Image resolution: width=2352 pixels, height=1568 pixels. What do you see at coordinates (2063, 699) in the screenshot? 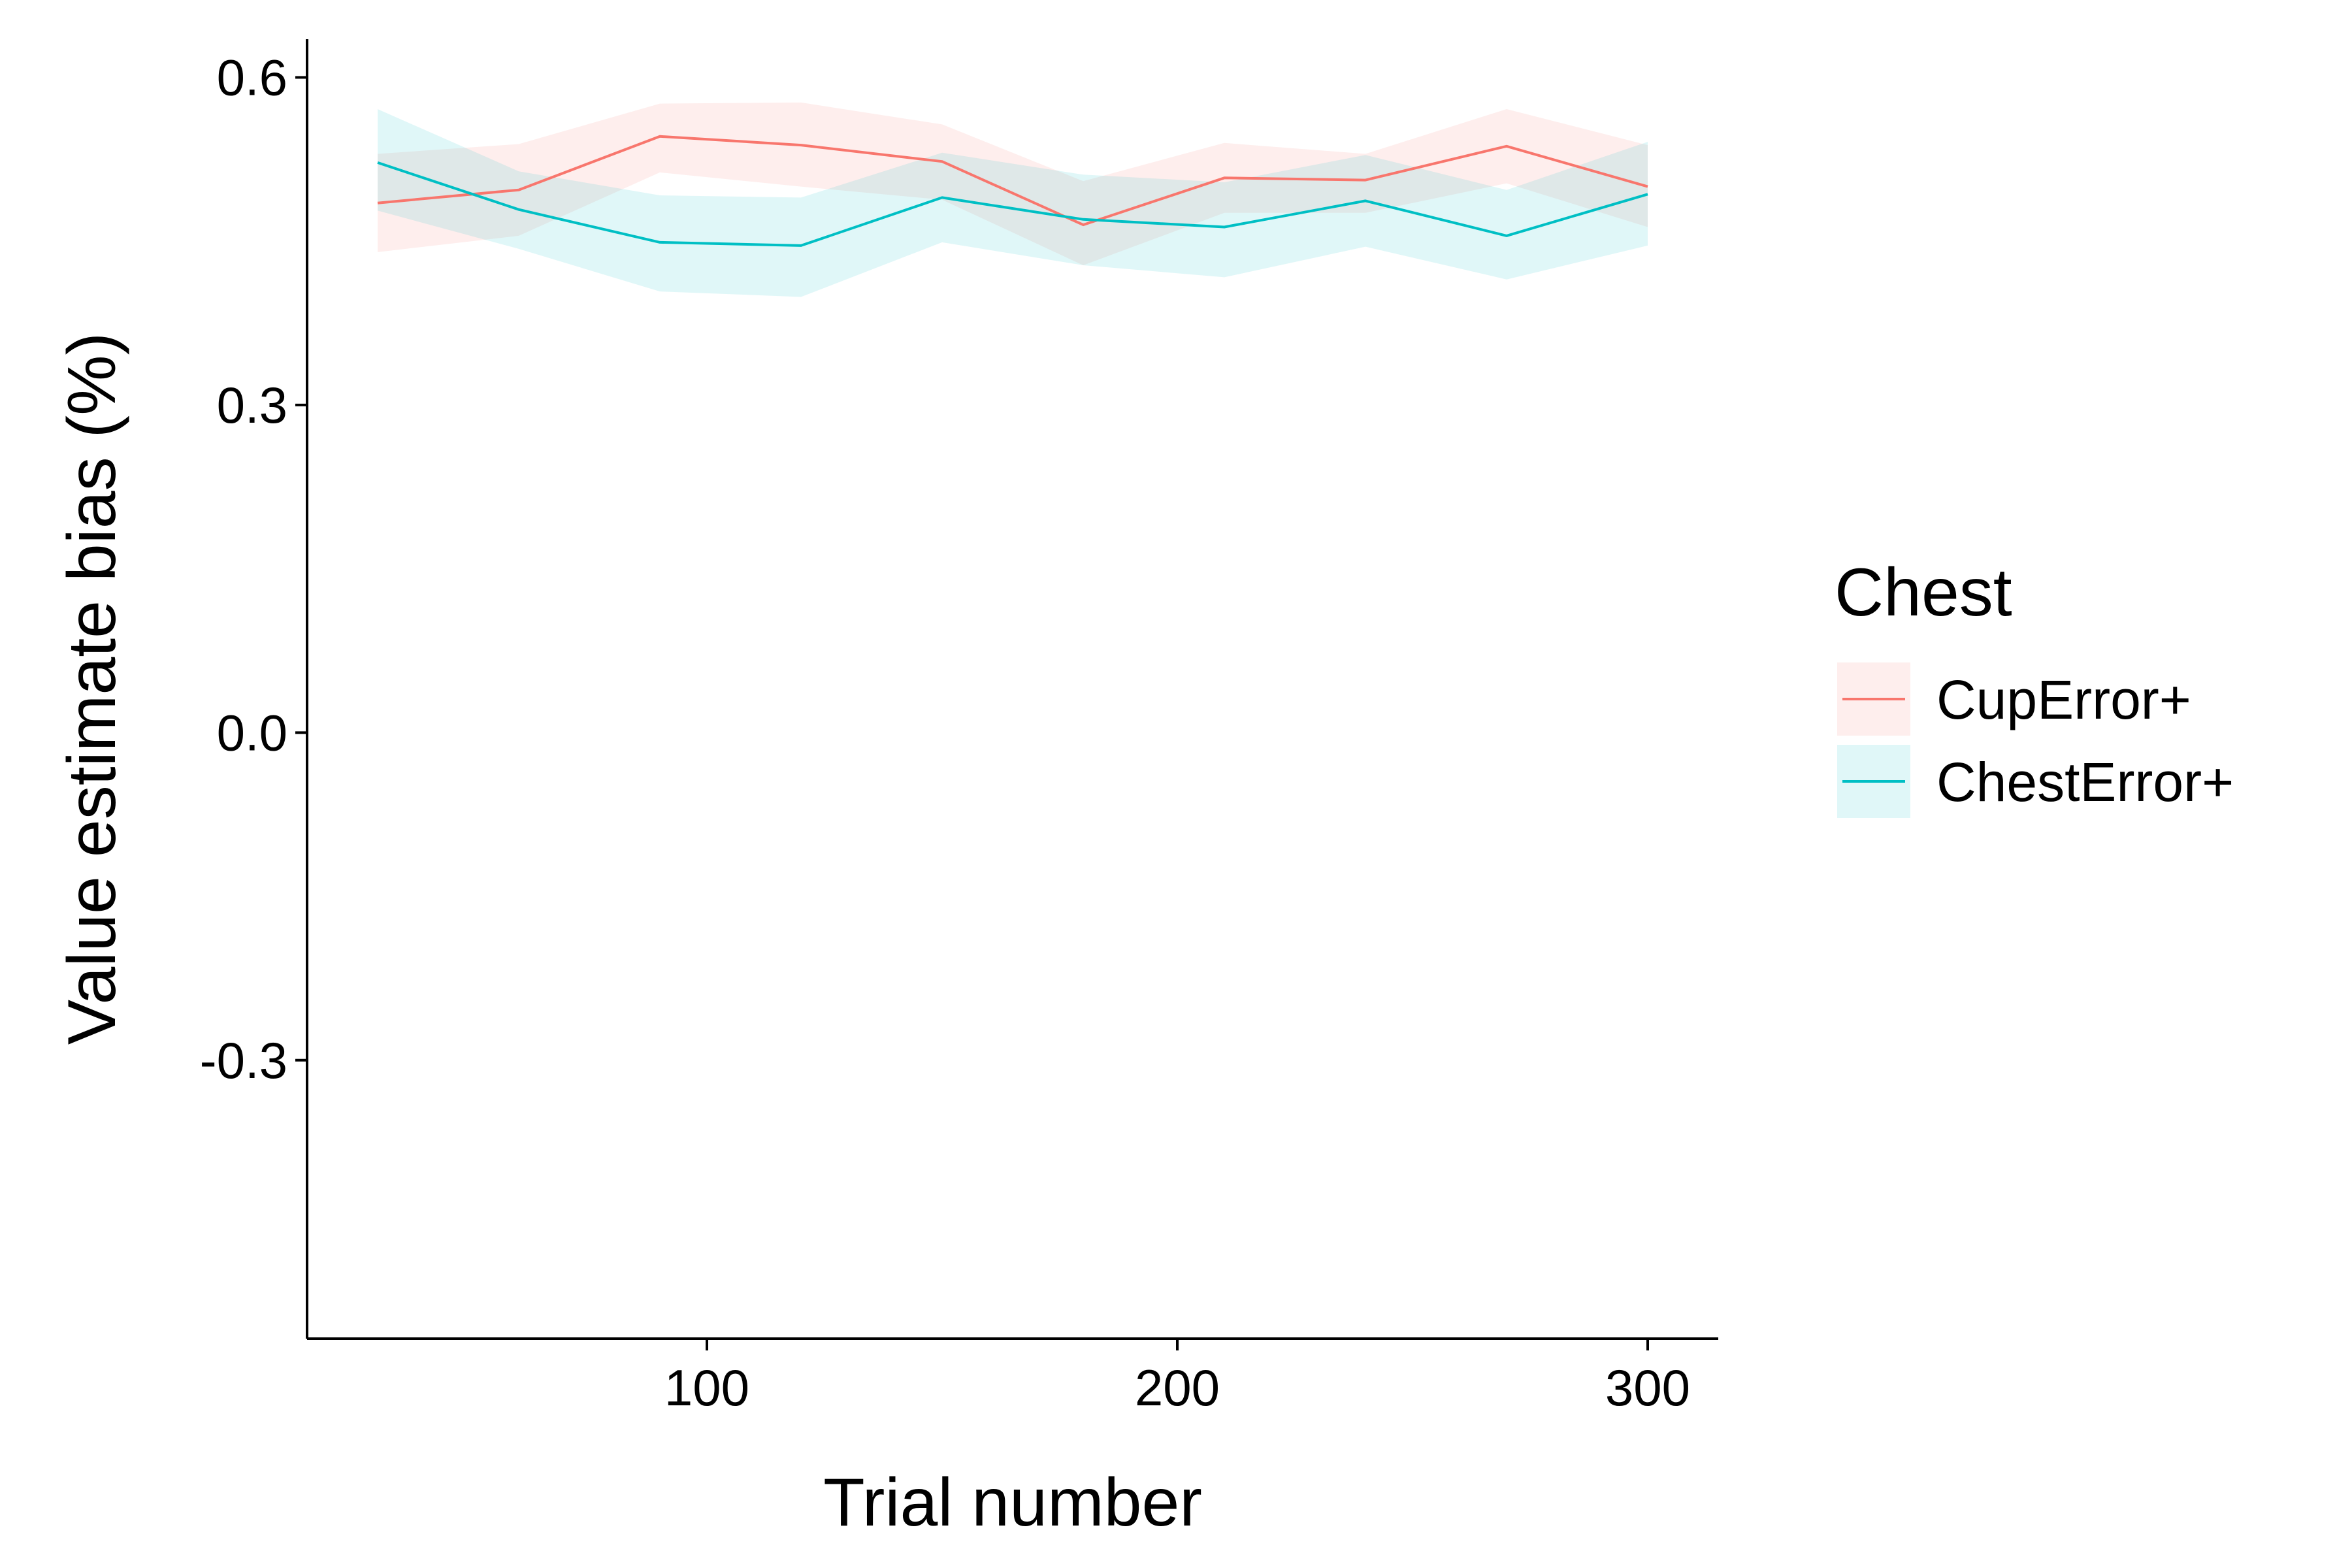
I see `legend-label-cuperror-: CupError+` at bounding box center [2063, 699].